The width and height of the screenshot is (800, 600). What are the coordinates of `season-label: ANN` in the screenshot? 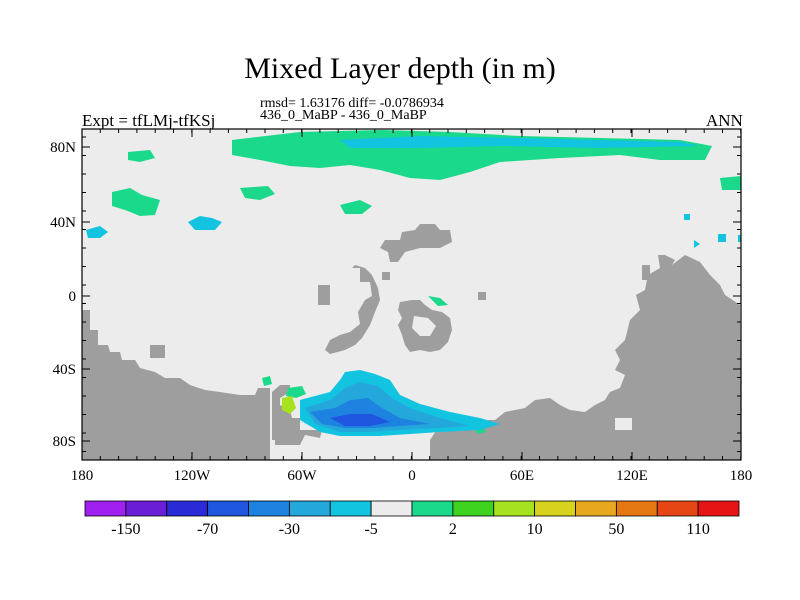 It's located at (724, 120).